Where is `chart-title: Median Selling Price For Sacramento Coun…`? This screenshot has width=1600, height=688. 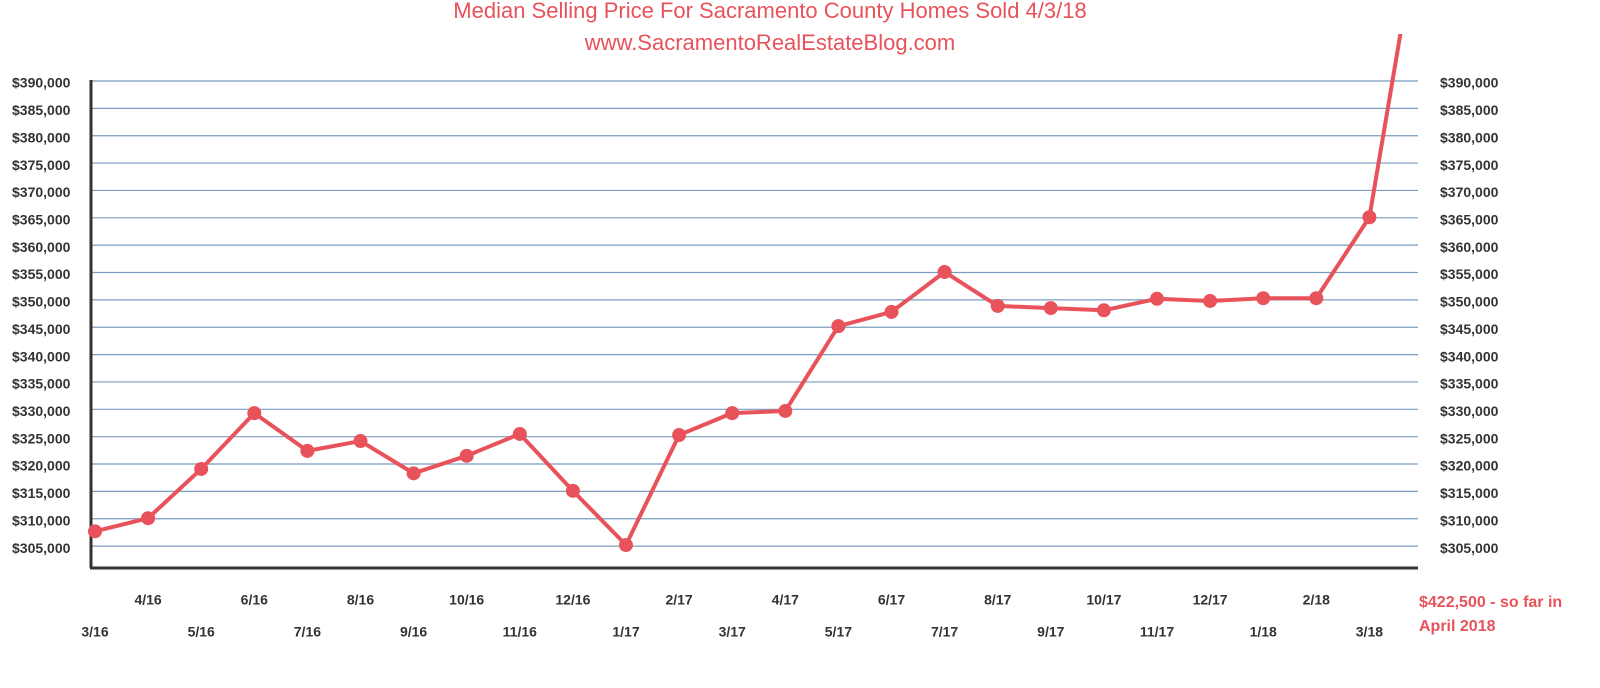
chart-title: Median Selling Price For Sacramento Coun… is located at coordinates (769, 11).